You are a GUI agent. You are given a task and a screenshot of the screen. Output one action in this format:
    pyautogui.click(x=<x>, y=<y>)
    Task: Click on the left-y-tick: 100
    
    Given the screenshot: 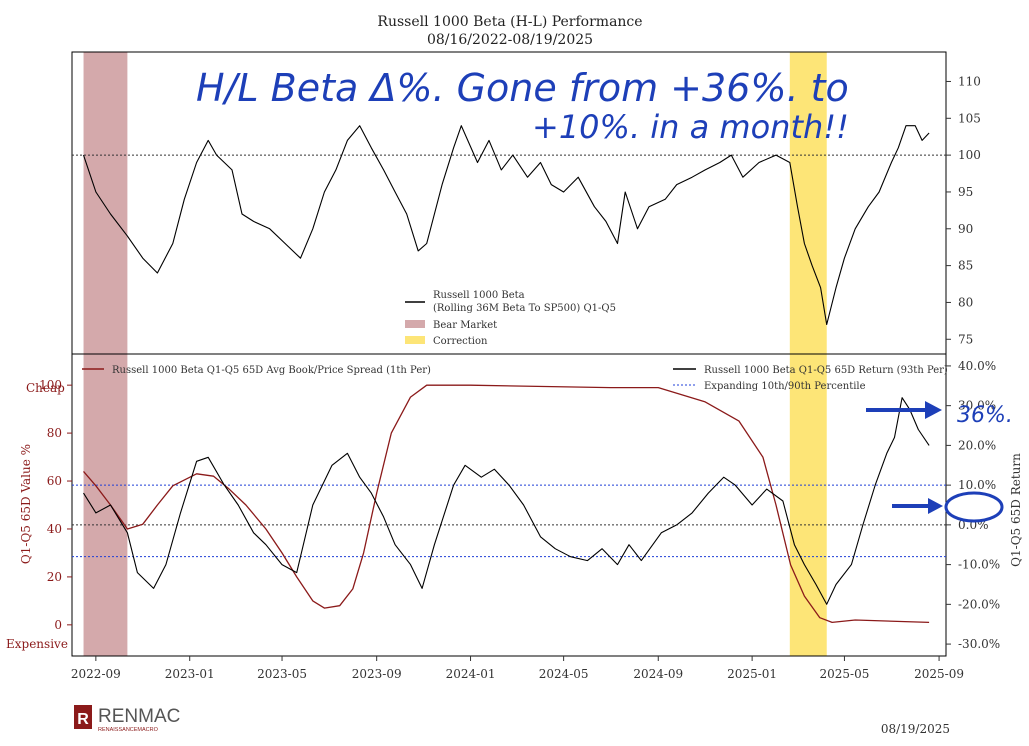 What is the action you would take?
    pyautogui.click(x=50, y=385)
    